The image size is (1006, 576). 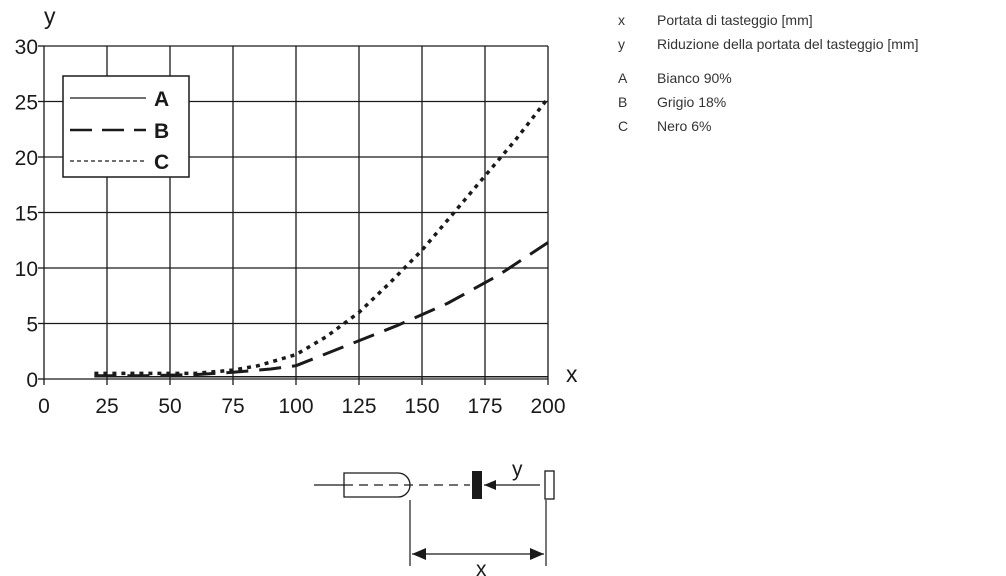 What do you see at coordinates (26, 103) in the screenshot?
I see `y-tick-label: 25` at bounding box center [26, 103].